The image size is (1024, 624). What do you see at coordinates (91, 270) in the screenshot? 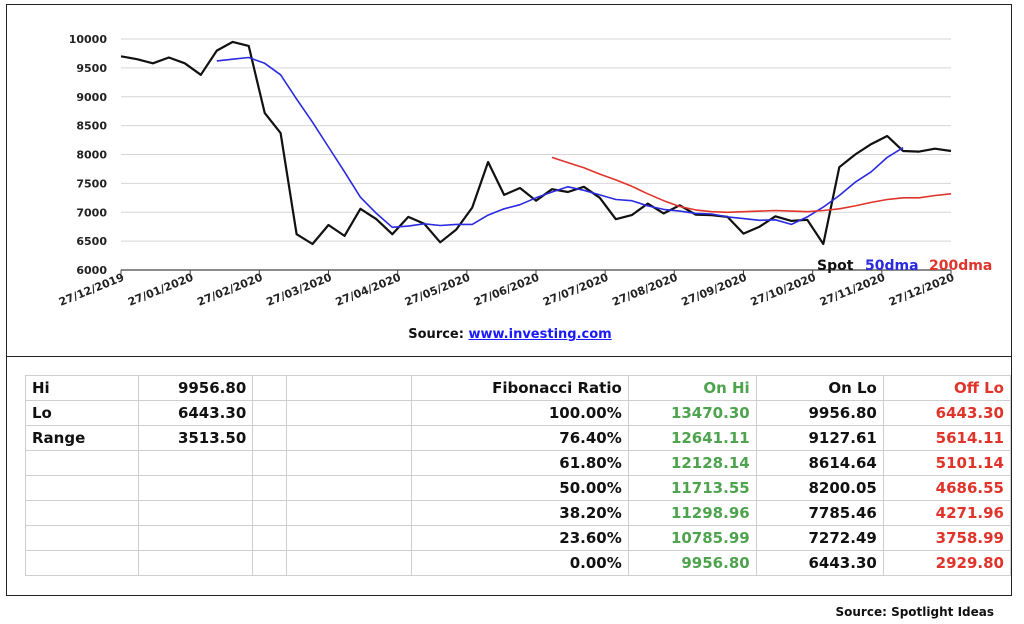
I see `y-tick-label: 6000` at bounding box center [91, 270].